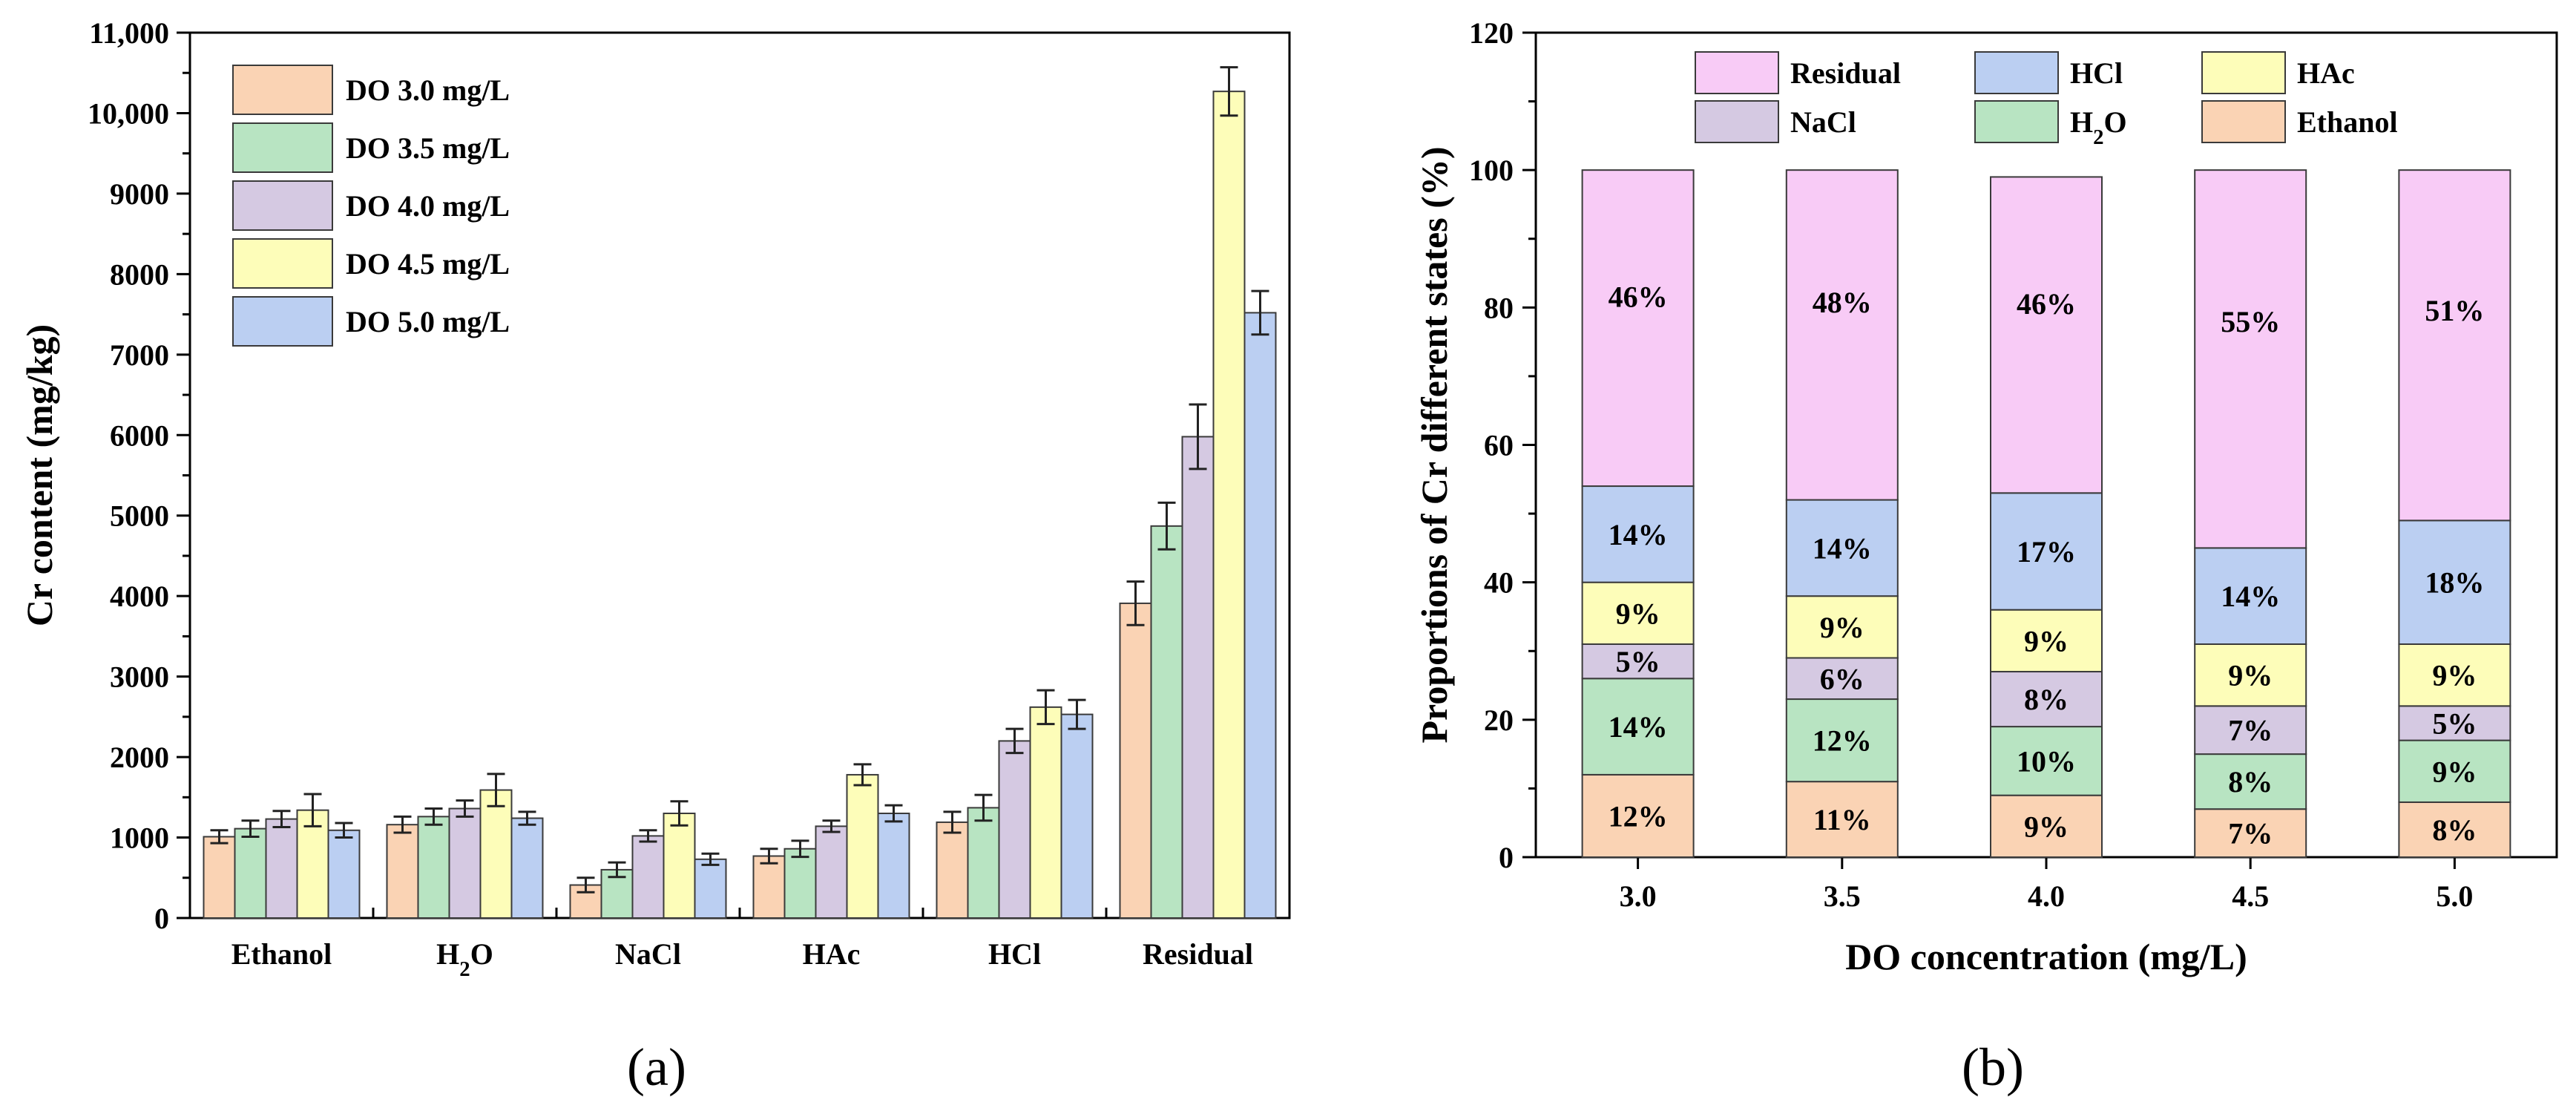 This screenshot has width=2576, height=1108. What do you see at coordinates (139, 194) in the screenshot?
I see `y-tick-label-a: 9000` at bounding box center [139, 194].